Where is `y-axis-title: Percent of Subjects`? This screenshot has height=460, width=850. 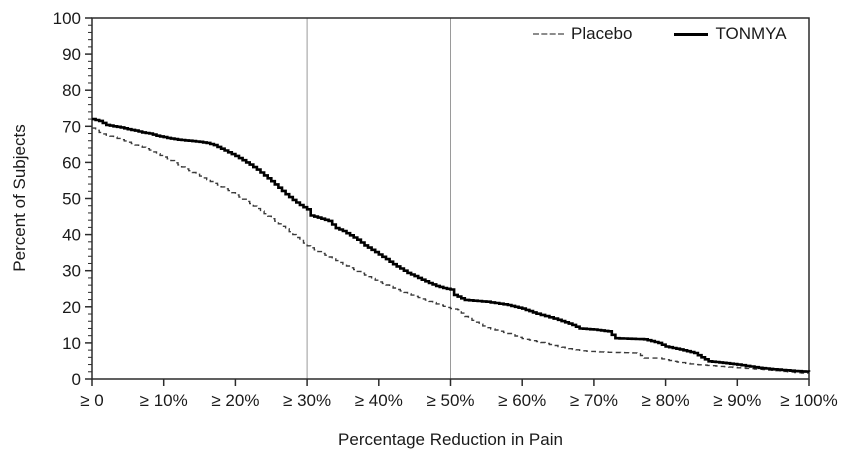
y-axis-title: Percent of Subjects is located at coordinates (19, 198).